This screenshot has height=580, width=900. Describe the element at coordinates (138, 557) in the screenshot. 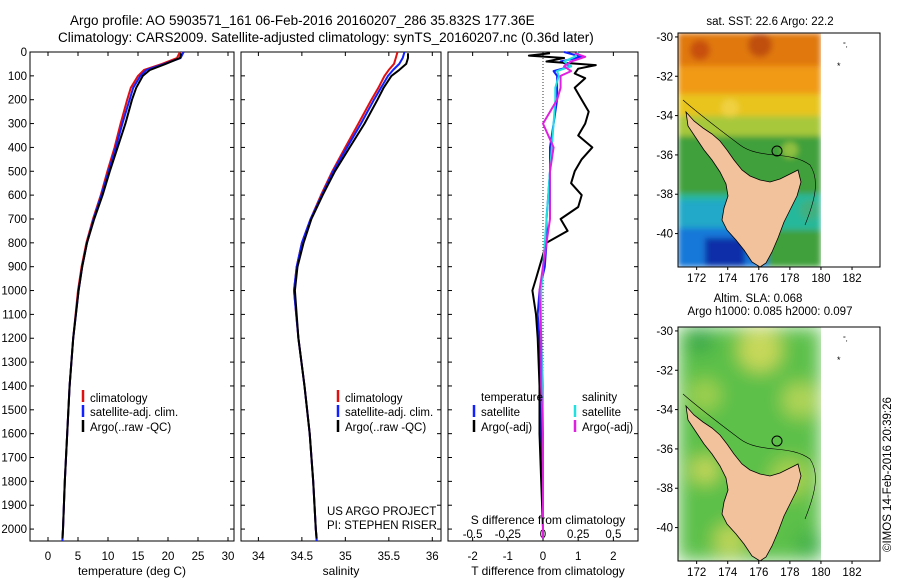

I see `x-tick-label: 15` at that location.